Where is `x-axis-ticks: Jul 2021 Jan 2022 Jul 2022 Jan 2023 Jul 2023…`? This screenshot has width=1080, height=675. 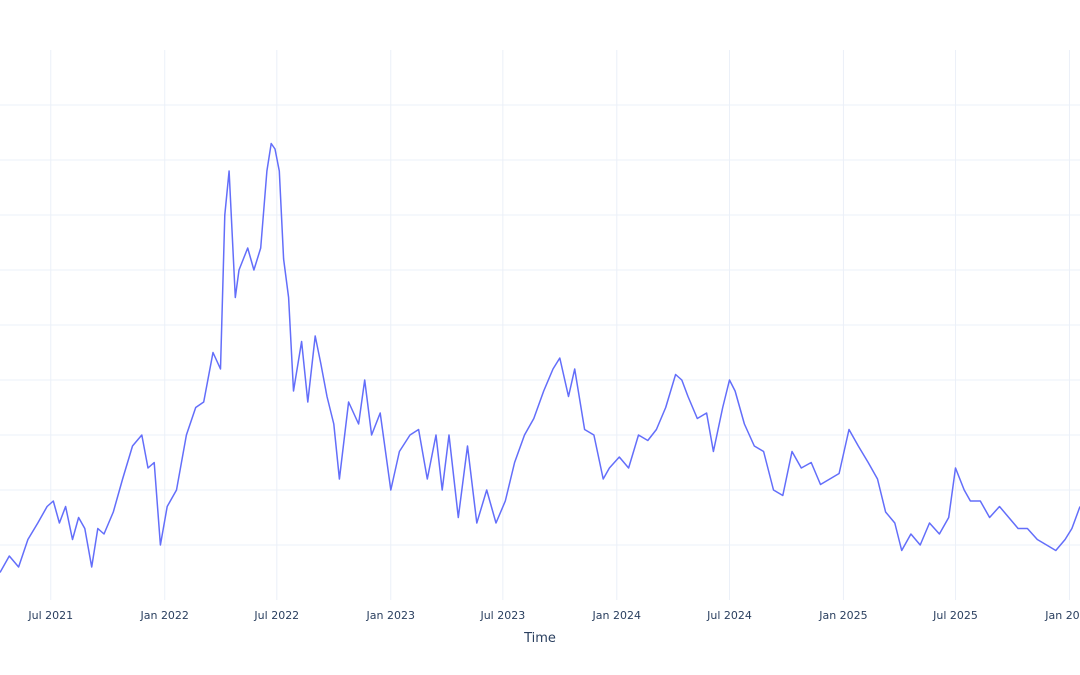 x-axis-ticks: Jul 2021 Jan 2022 Jul 2022 Jan 2023 Jul 2023… is located at coordinates (553, 615).